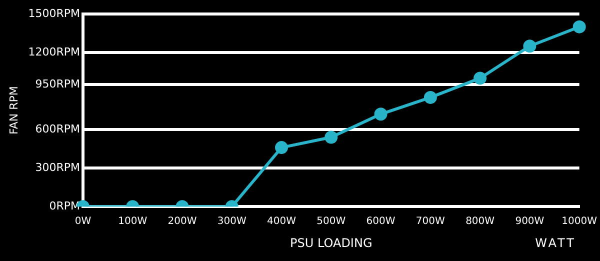 The width and height of the screenshot is (600, 261). I want to click on x-tick-label: 100W, so click(133, 222).